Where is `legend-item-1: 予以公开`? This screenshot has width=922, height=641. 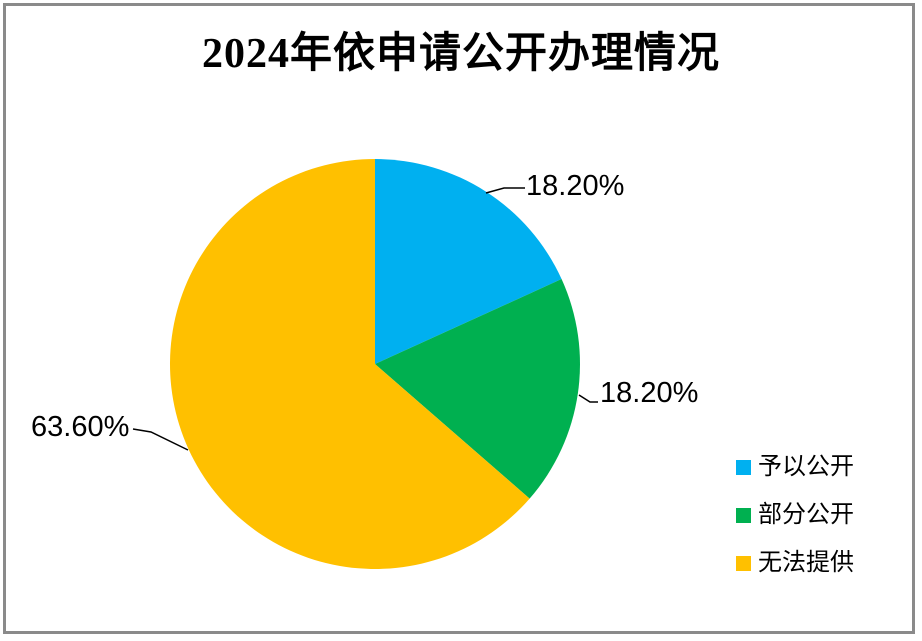 legend-item-1: 予以公开 is located at coordinates (795, 467).